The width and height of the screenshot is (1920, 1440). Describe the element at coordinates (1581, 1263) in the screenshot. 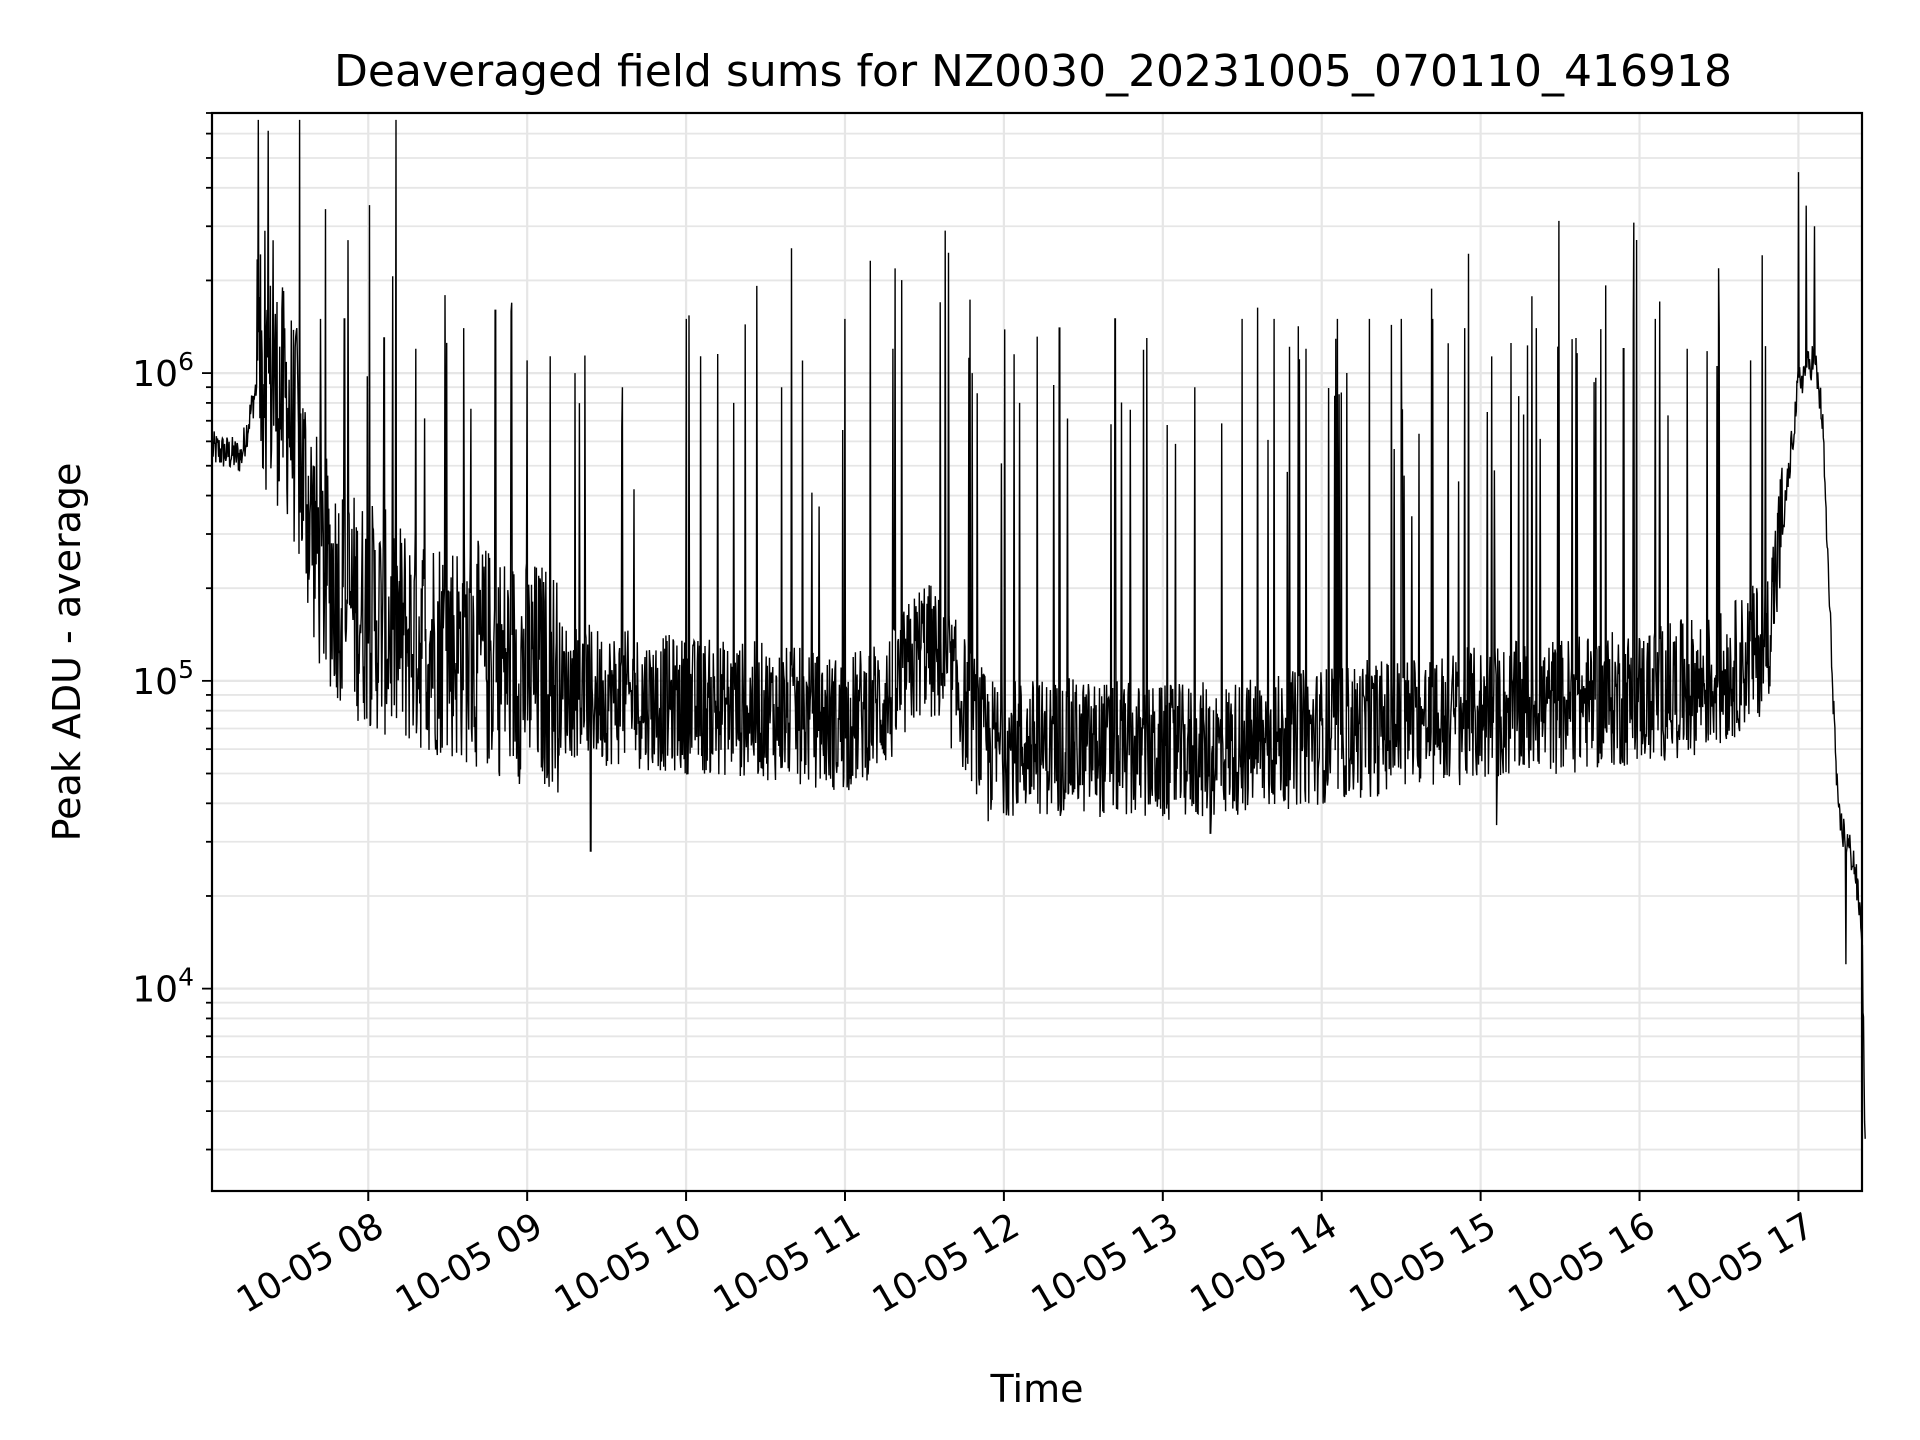

I see `x-tick-label: 10-05 16` at that location.